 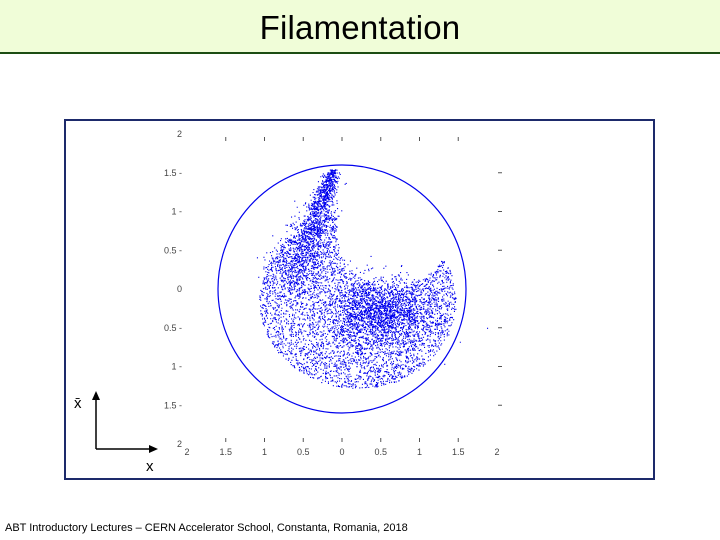 I want to click on xlabel: x, so click(x=150, y=466).